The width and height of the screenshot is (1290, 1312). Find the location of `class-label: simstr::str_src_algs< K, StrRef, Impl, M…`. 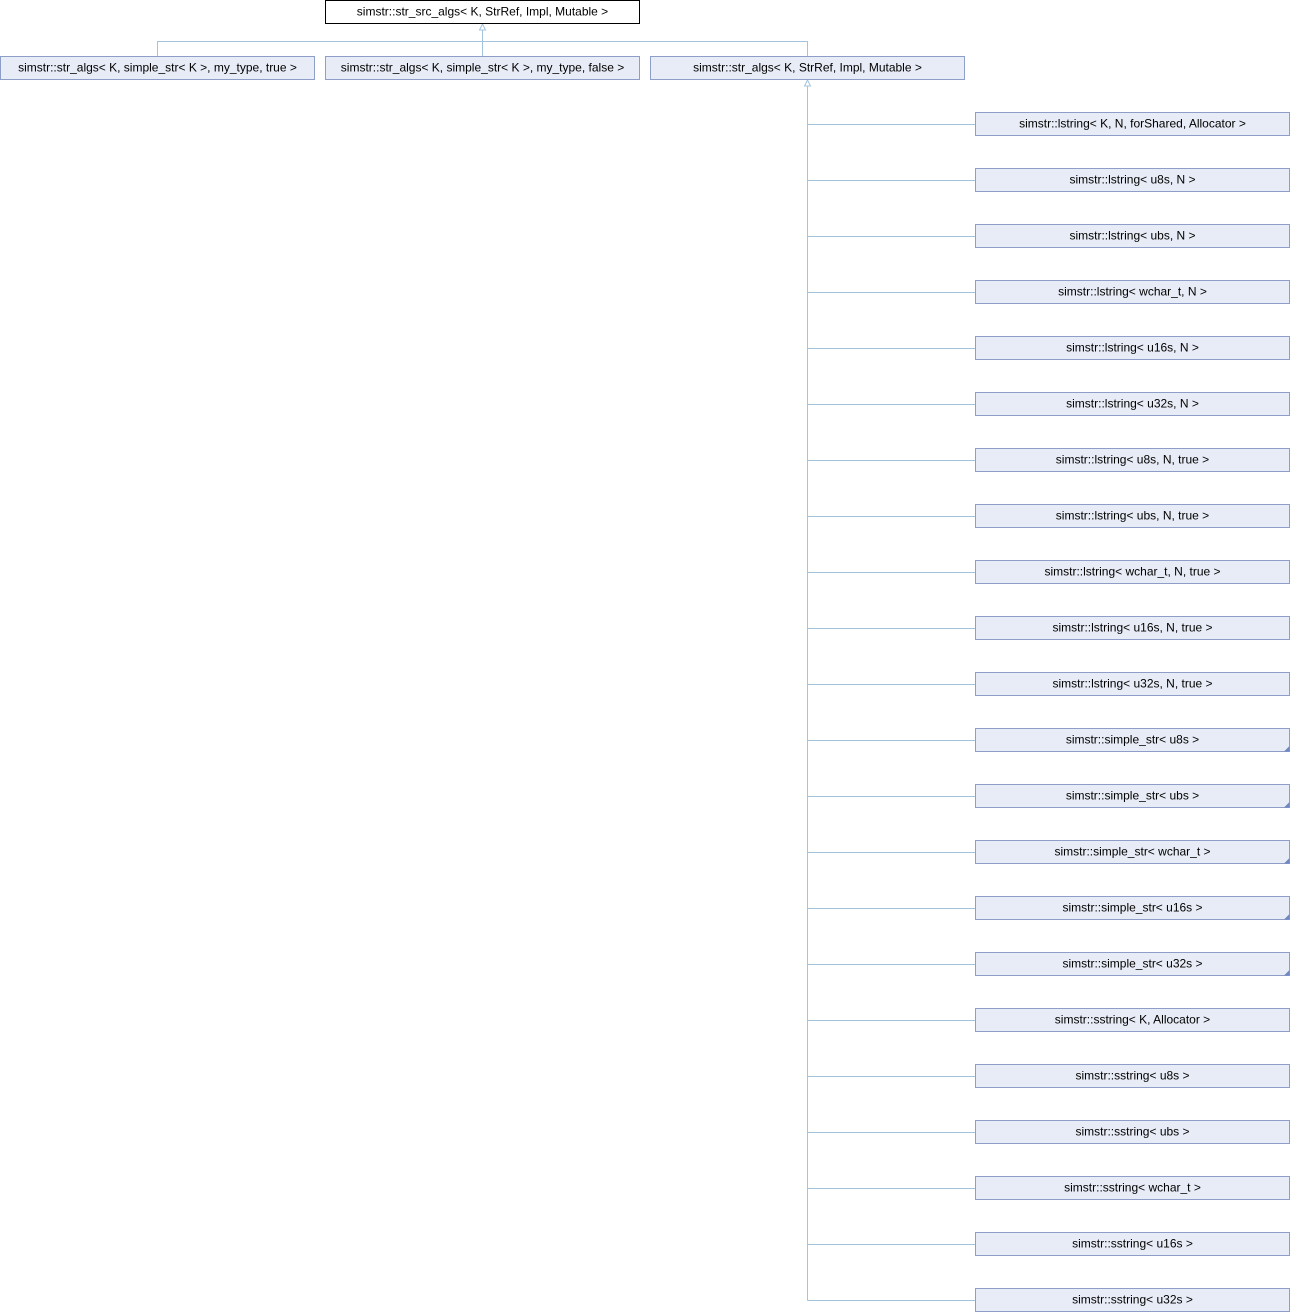

class-label: simstr::str_src_algs< K, StrRef, Impl, M… is located at coordinates (482, 12).